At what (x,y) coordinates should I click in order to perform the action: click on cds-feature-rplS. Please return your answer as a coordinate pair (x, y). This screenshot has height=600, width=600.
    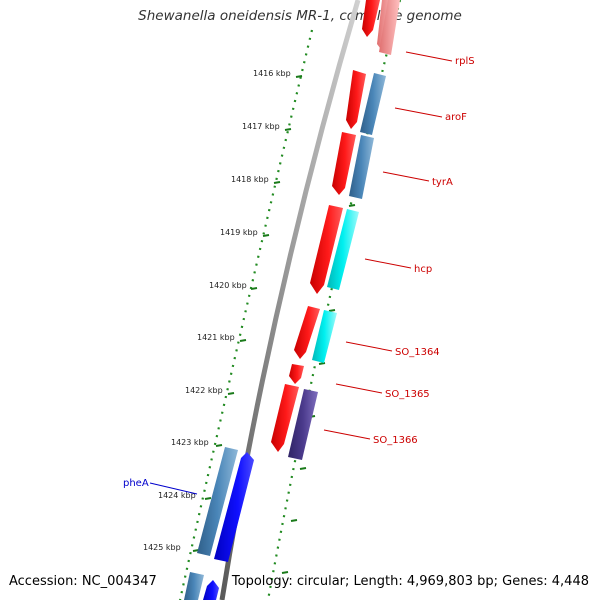
    Looking at the image, I should click on (371, 18).